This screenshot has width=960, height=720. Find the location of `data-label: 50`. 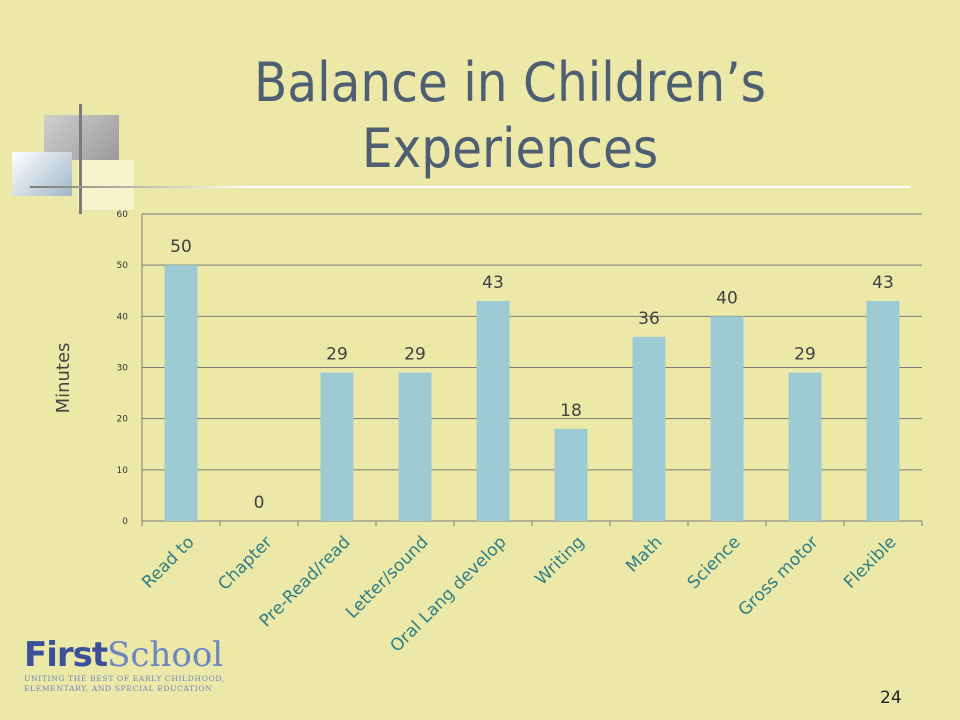

data-label: 50 is located at coordinates (181, 247).